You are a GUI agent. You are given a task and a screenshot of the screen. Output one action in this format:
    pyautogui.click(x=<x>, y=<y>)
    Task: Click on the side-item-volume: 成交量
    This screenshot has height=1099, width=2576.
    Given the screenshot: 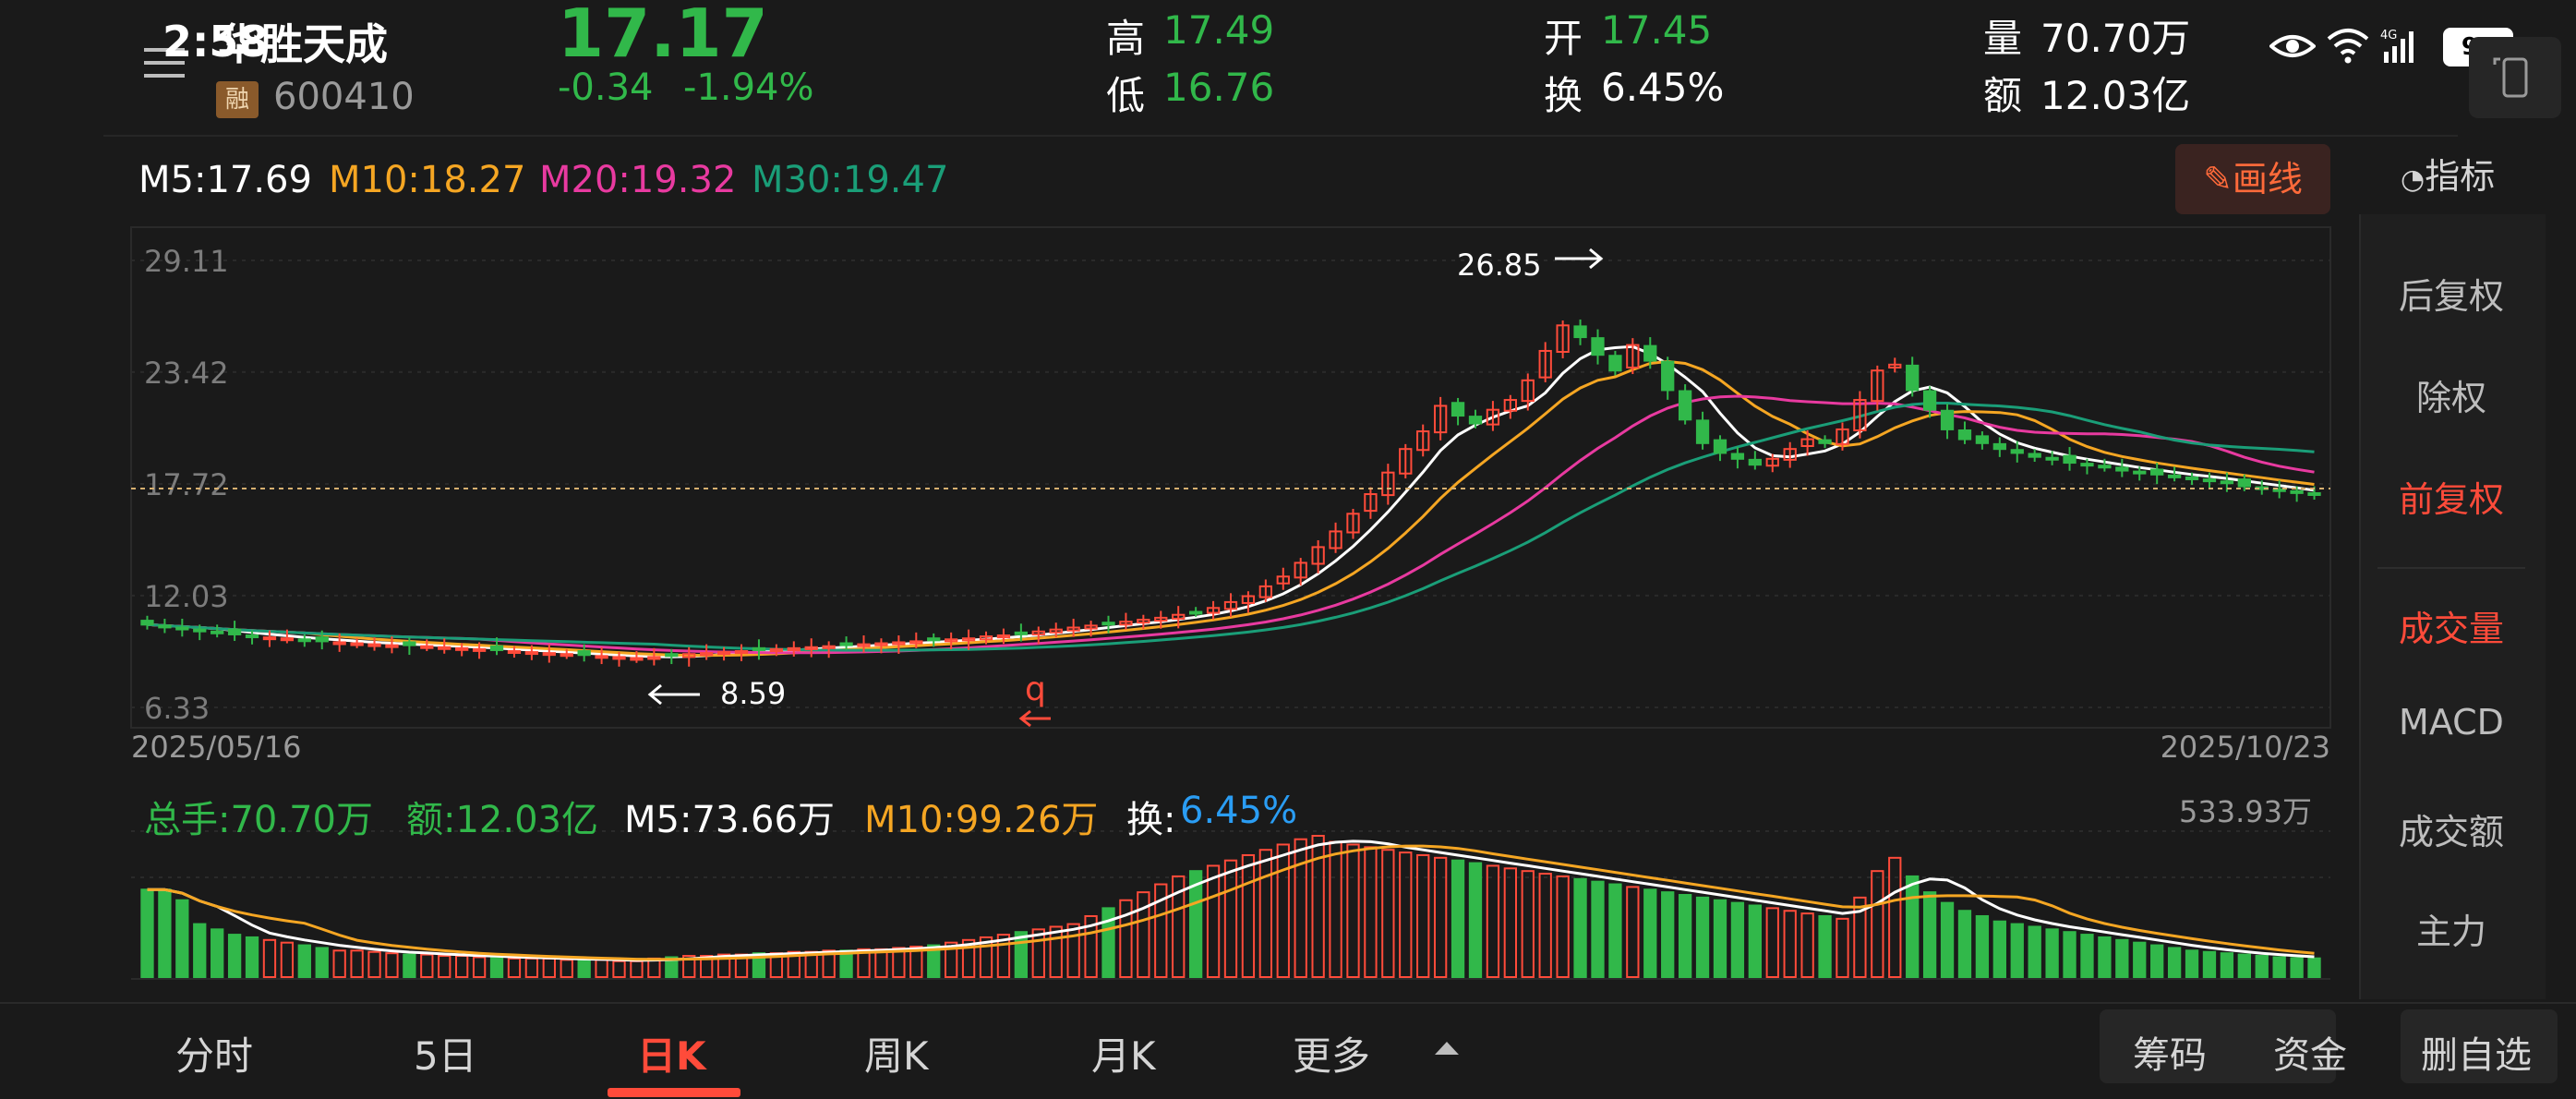 What is the action you would take?
    pyautogui.click(x=2451, y=629)
    